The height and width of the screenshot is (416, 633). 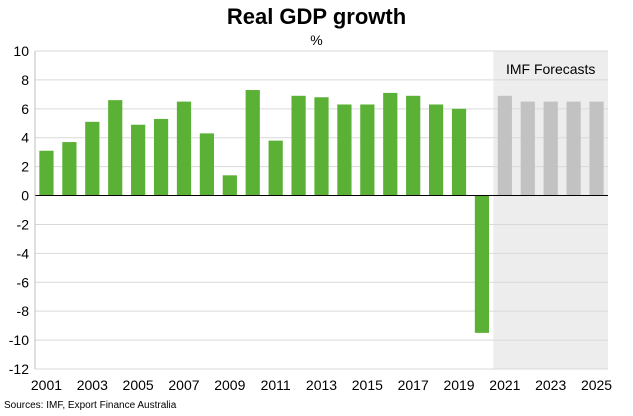 What do you see at coordinates (23, 282) in the screenshot?
I see `y-tick-label: -6` at bounding box center [23, 282].